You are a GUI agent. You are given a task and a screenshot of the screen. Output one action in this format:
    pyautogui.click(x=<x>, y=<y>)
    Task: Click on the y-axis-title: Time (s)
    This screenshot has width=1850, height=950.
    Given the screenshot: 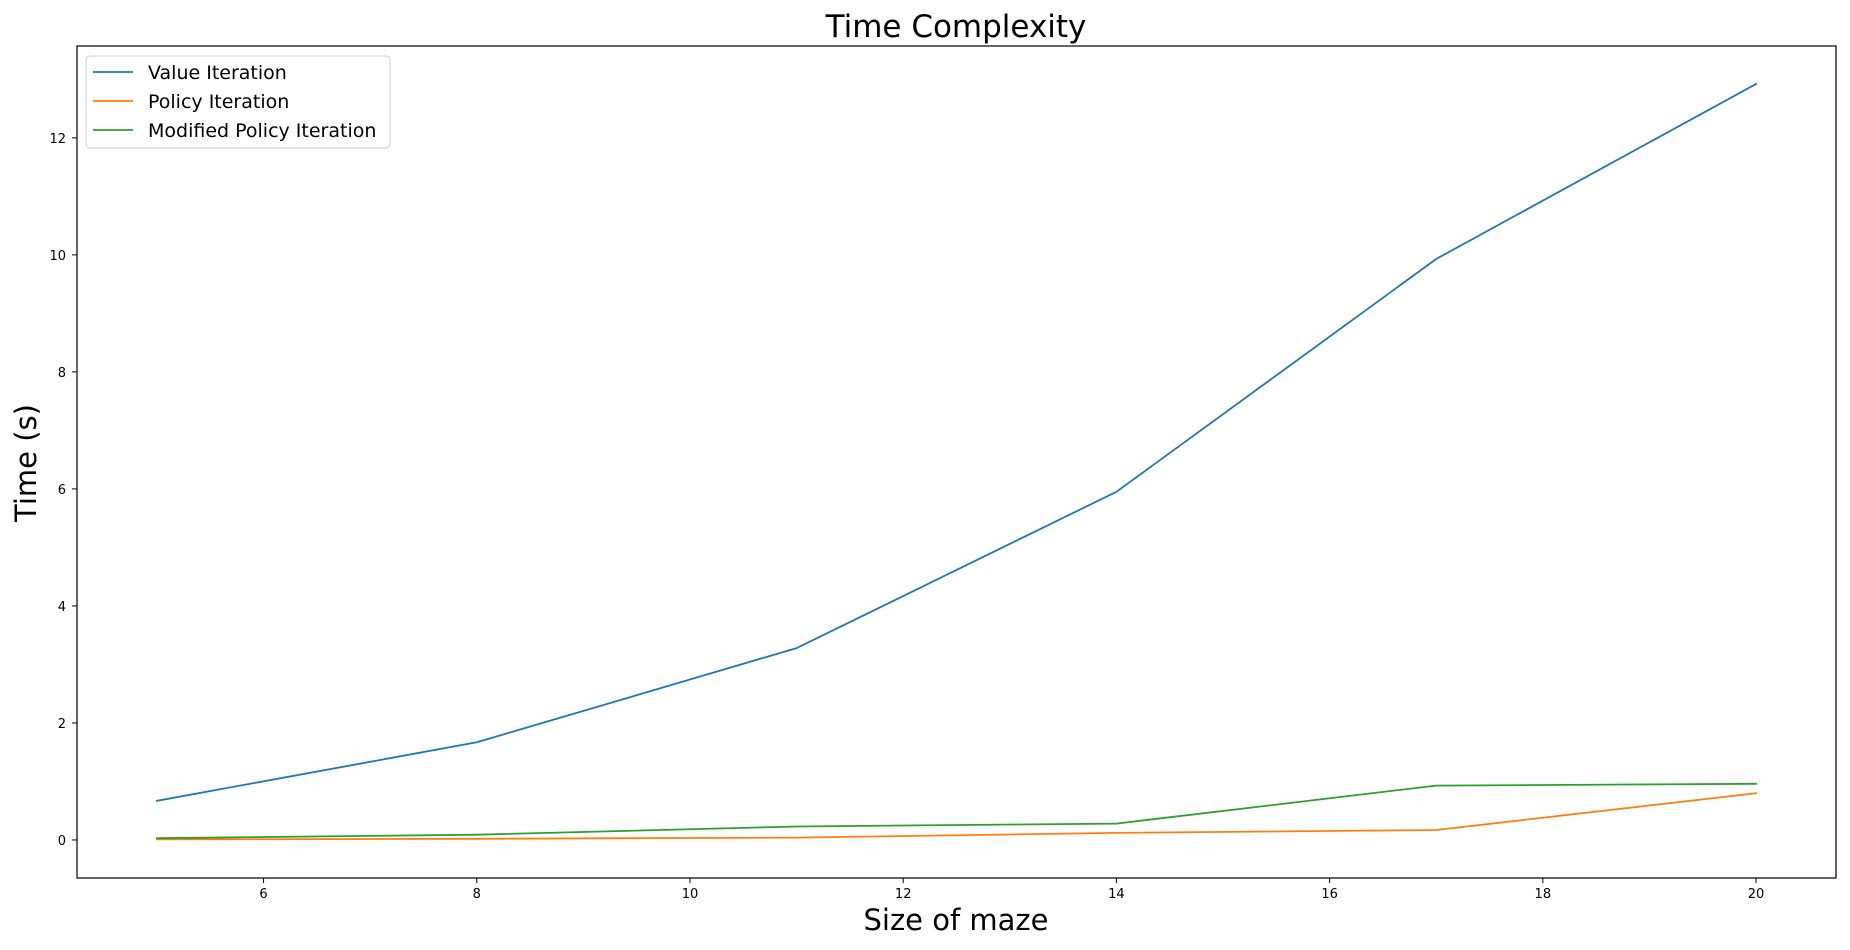 What is the action you would take?
    pyautogui.click(x=26, y=463)
    